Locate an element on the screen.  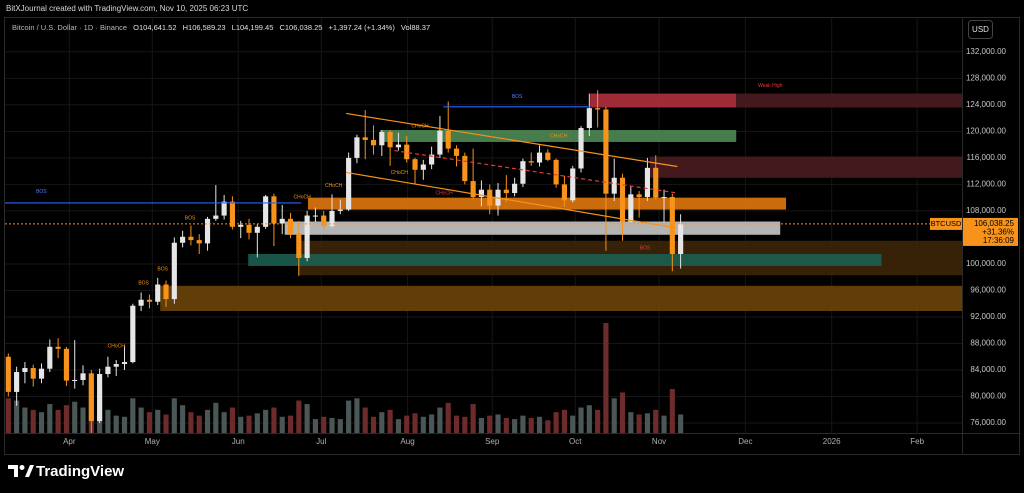
x-tick-label: Aug is located at coordinates (407, 441).